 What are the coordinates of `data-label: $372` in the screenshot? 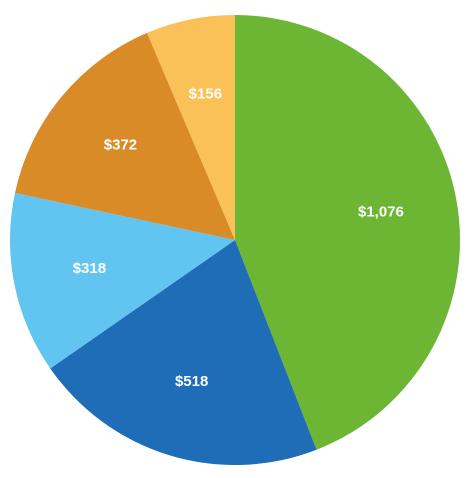 It's located at (120, 144).